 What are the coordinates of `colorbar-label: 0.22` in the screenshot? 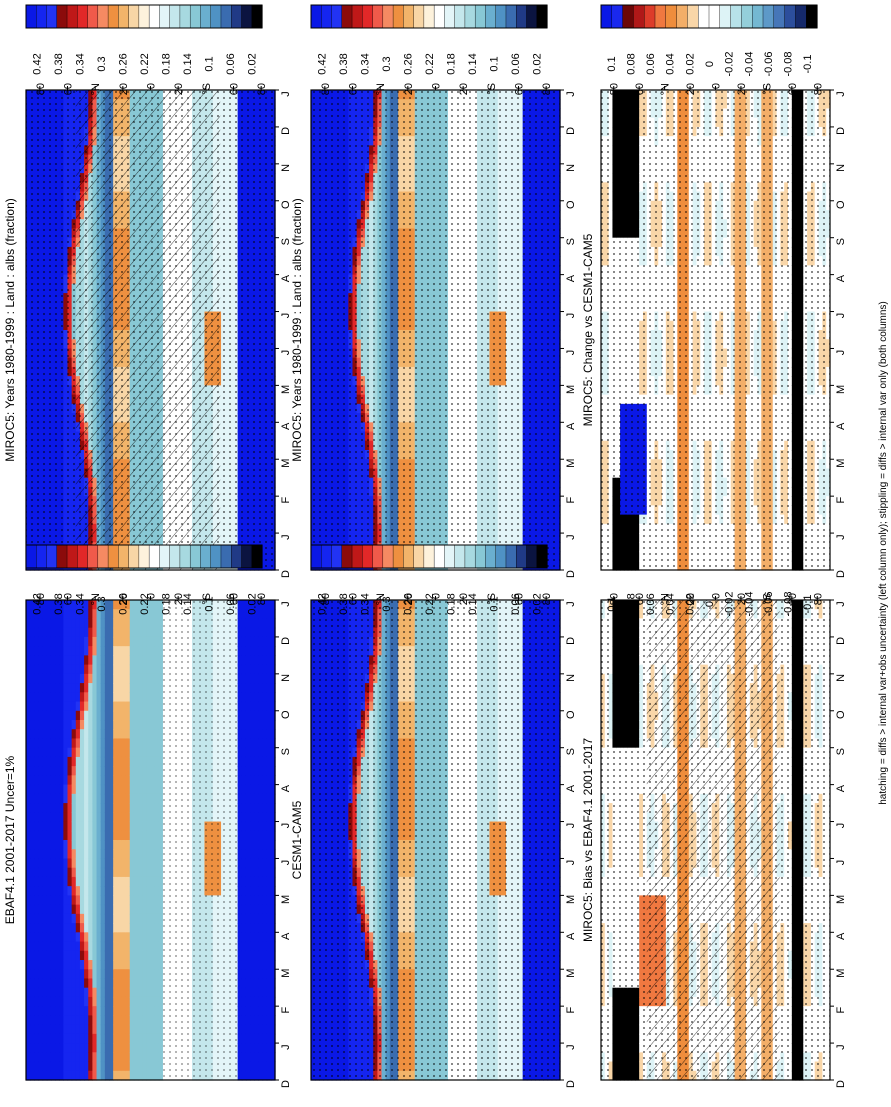 It's located at (145, 63).